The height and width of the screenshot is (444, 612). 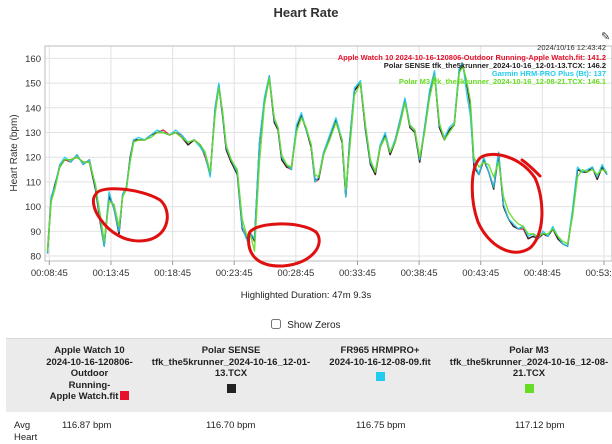 I want to click on y-tick-label: 80, so click(x=35, y=257).